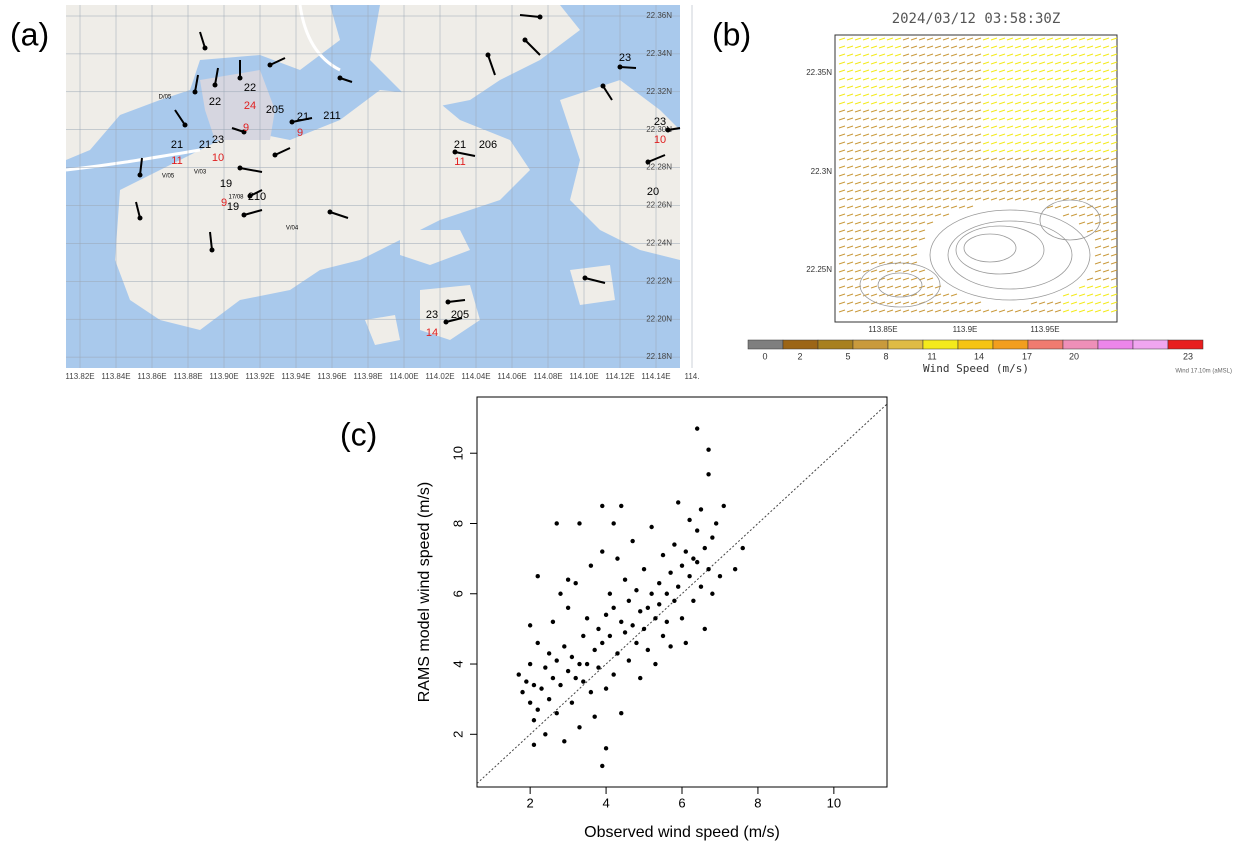 The width and height of the screenshot is (1233, 845). What do you see at coordinates (757, 802) in the screenshot?
I see `x-tick-label: 8` at bounding box center [757, 802].